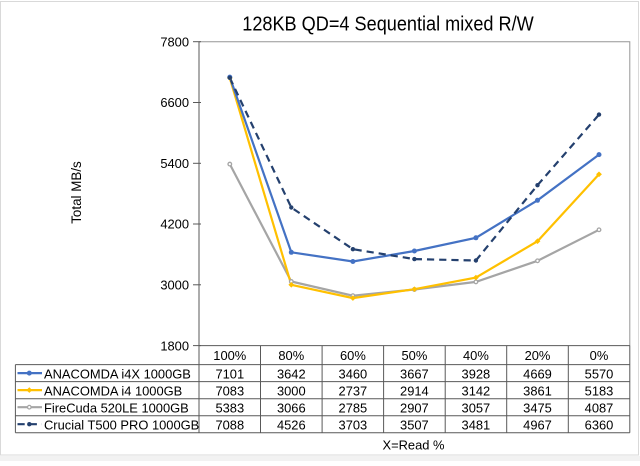  What do you see at coordinates (599, 390) in the screenshot?
I see `svg-text: 5183` at bounding box center [599, 390].